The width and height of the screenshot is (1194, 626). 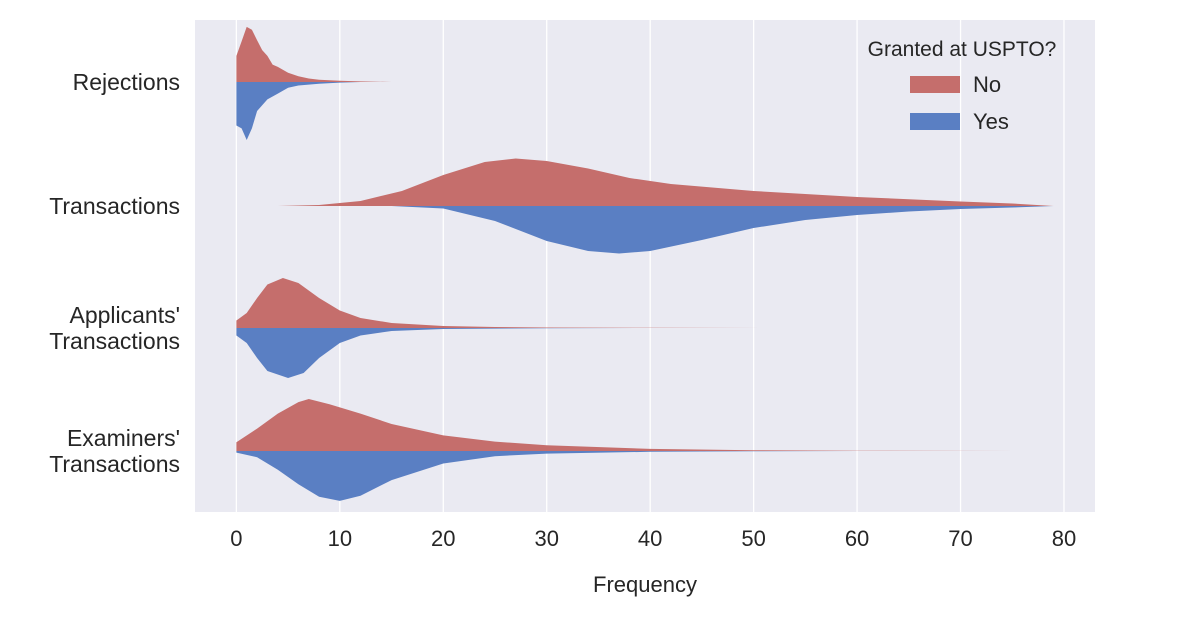 I want to click on legend-title: Granted at USPTO?, so click(x=962, y=49).